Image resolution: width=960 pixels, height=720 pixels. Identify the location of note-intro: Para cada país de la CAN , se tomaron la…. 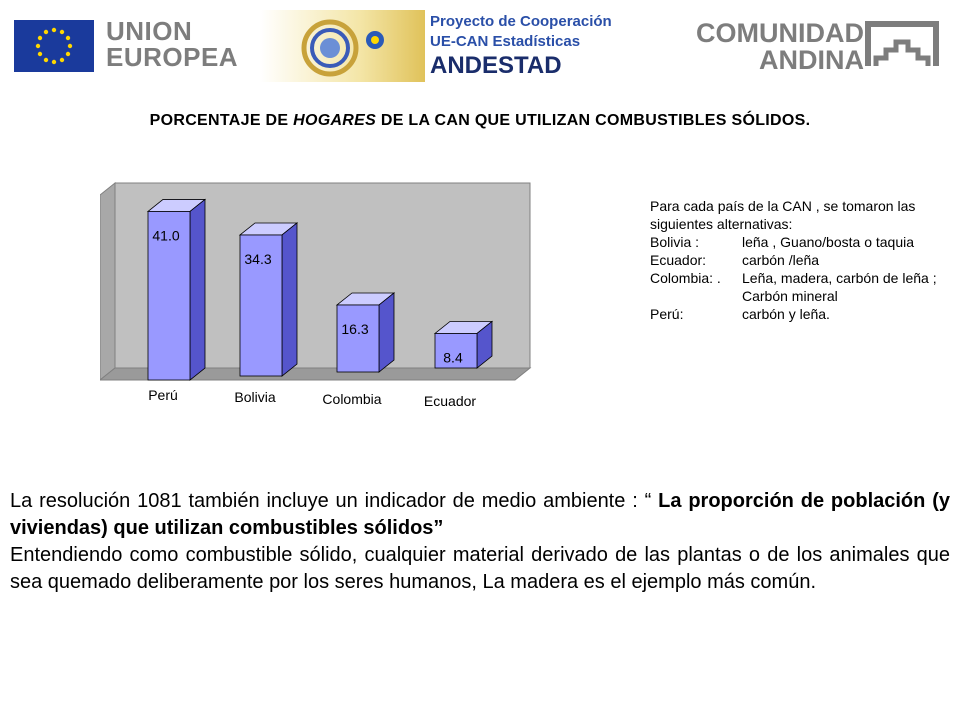
(783, 215).